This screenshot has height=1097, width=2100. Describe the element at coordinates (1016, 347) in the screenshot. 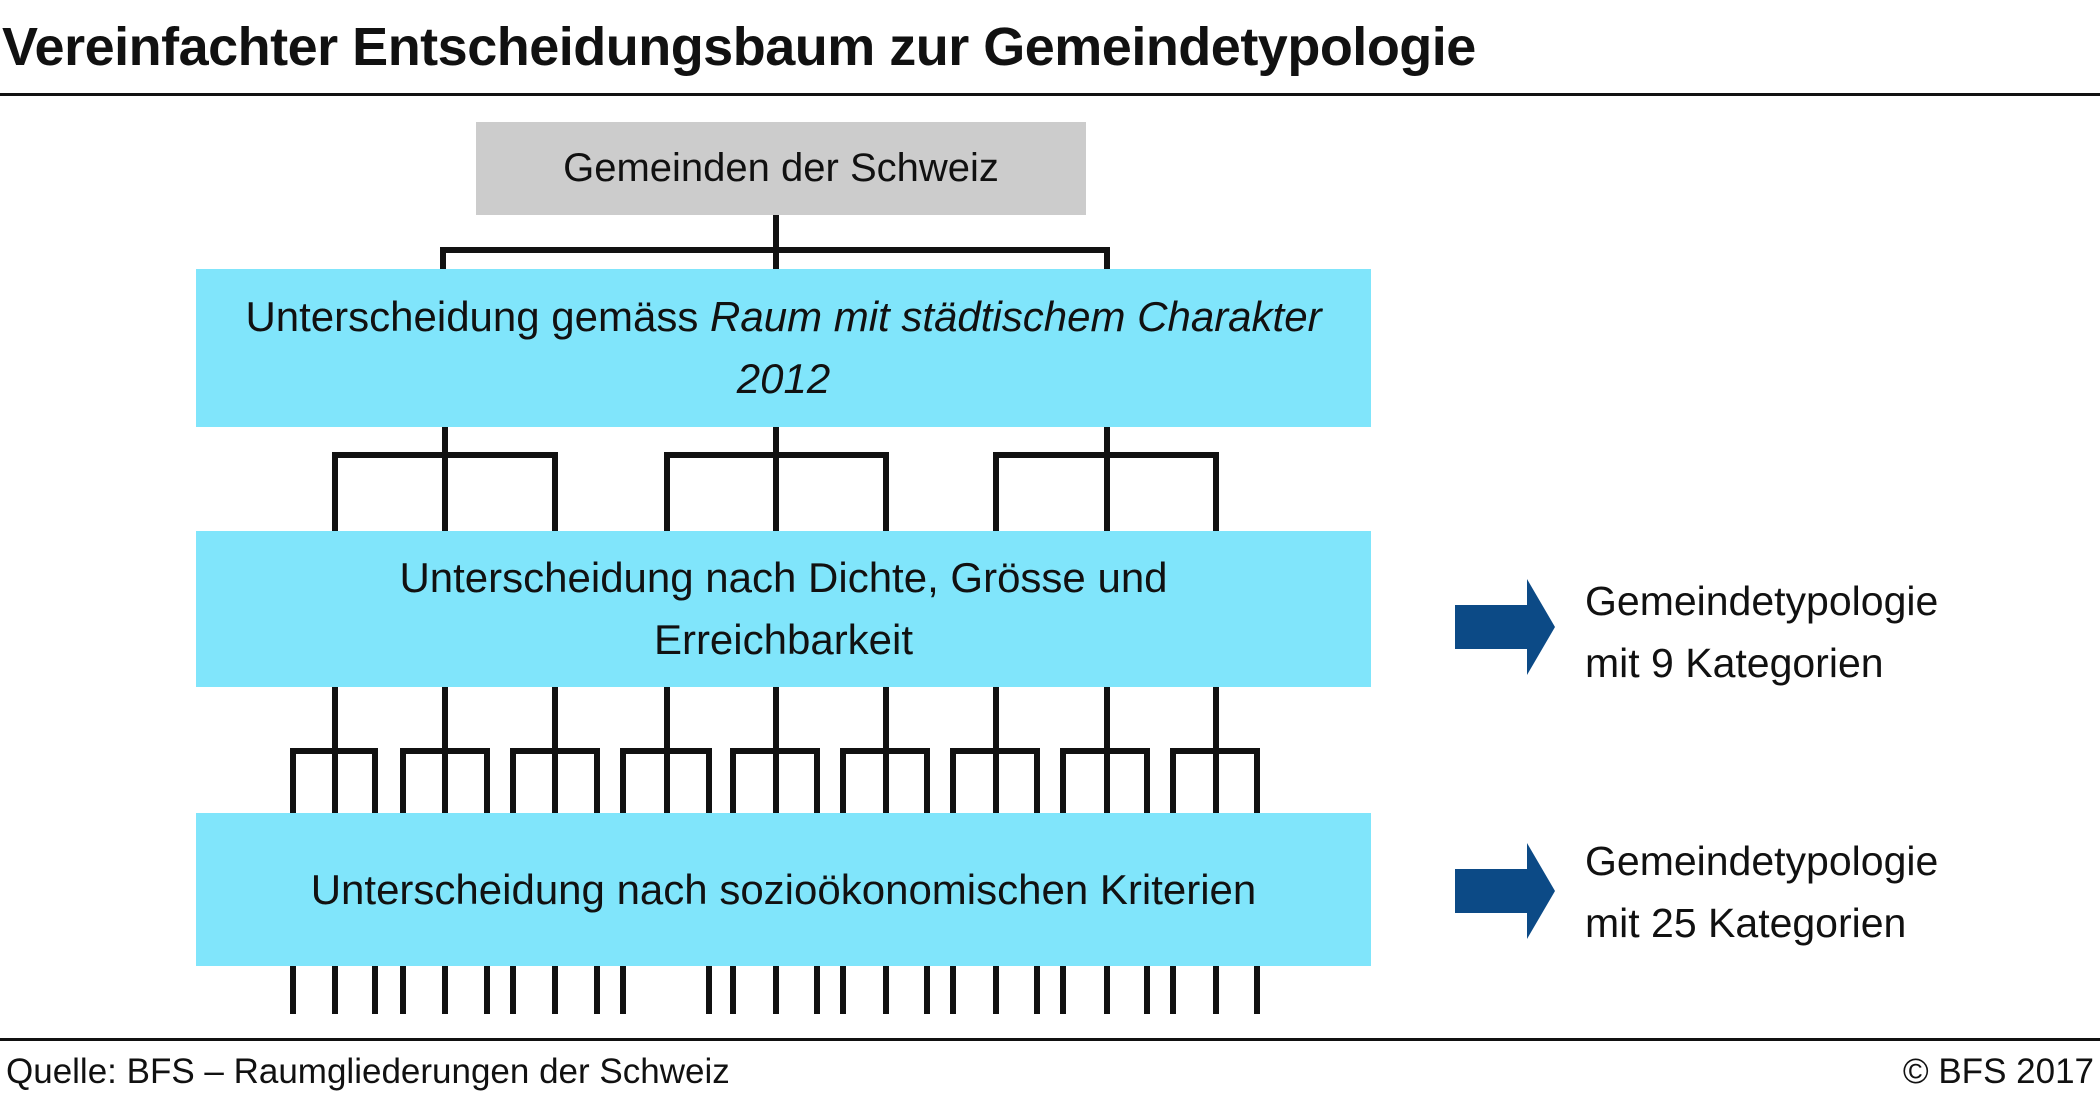

I see `level1-italic-text: Raum mit städtischem Charakter 2012` at that location.